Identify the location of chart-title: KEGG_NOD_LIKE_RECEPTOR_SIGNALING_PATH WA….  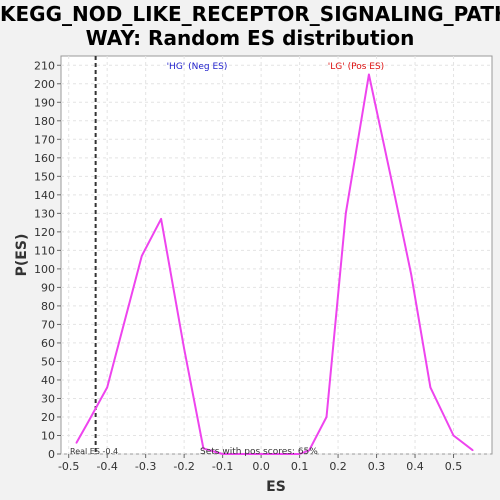
(250, 26).